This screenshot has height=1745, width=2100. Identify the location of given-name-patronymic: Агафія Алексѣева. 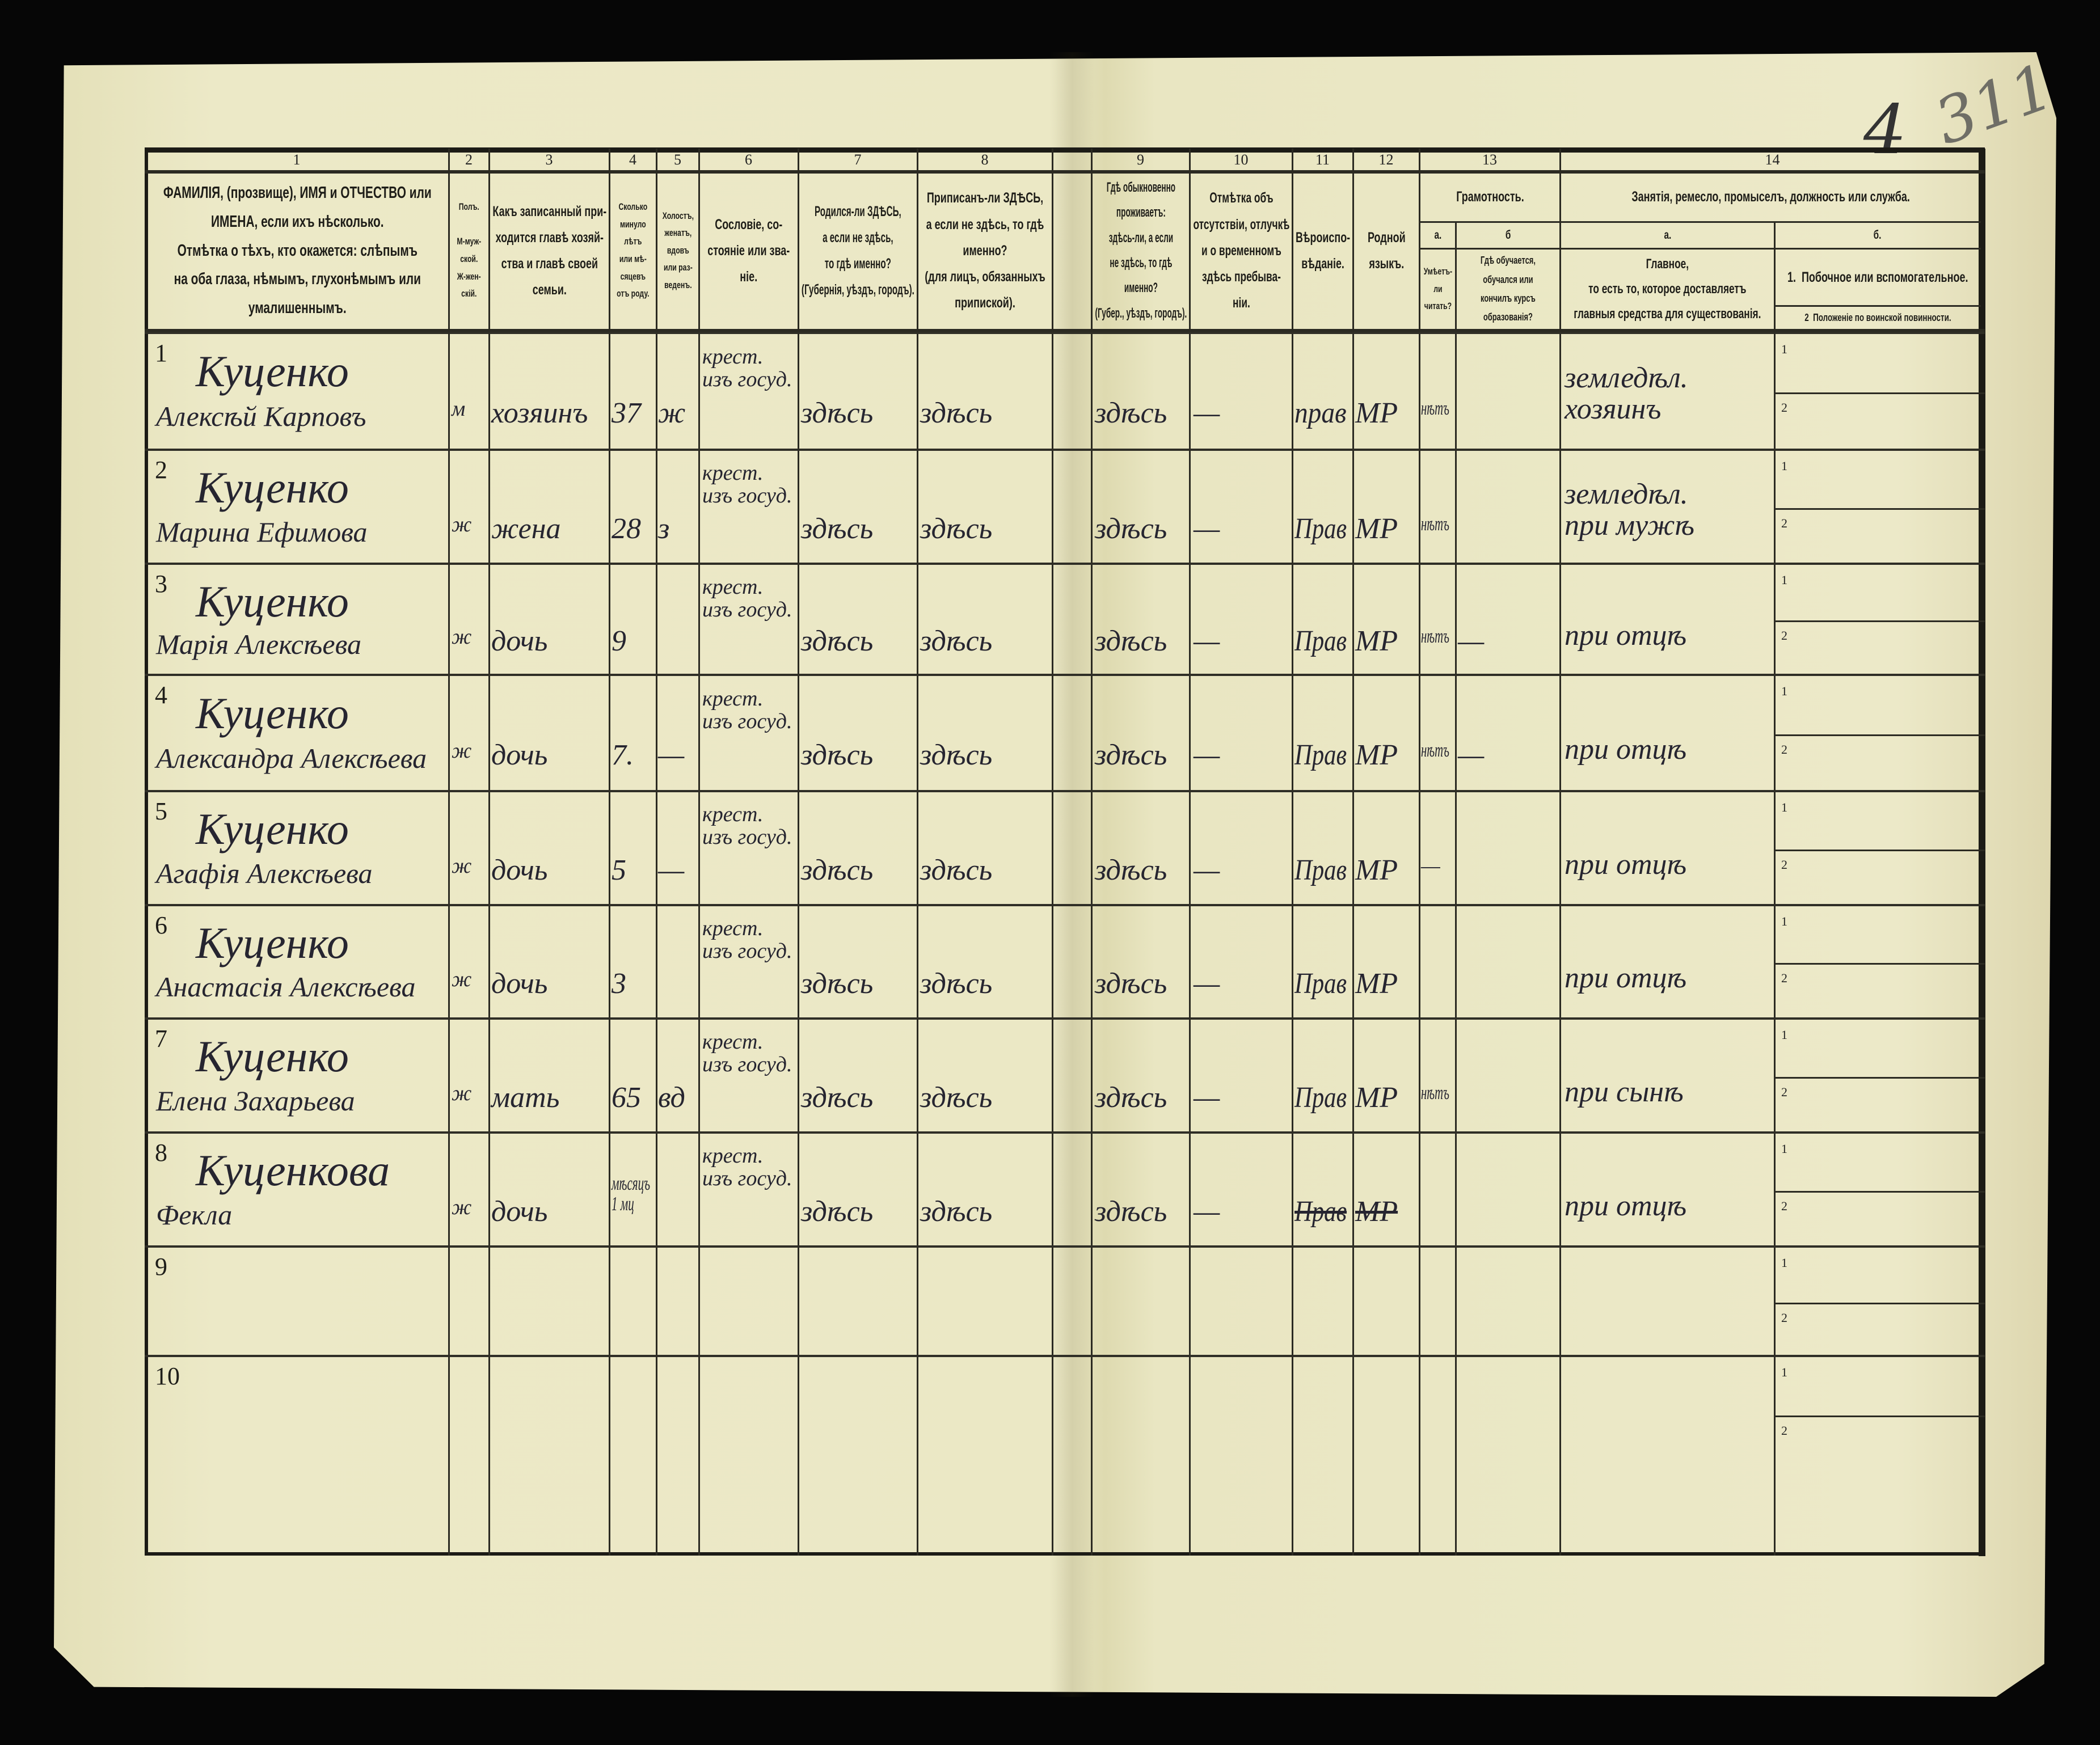
(264, 873).